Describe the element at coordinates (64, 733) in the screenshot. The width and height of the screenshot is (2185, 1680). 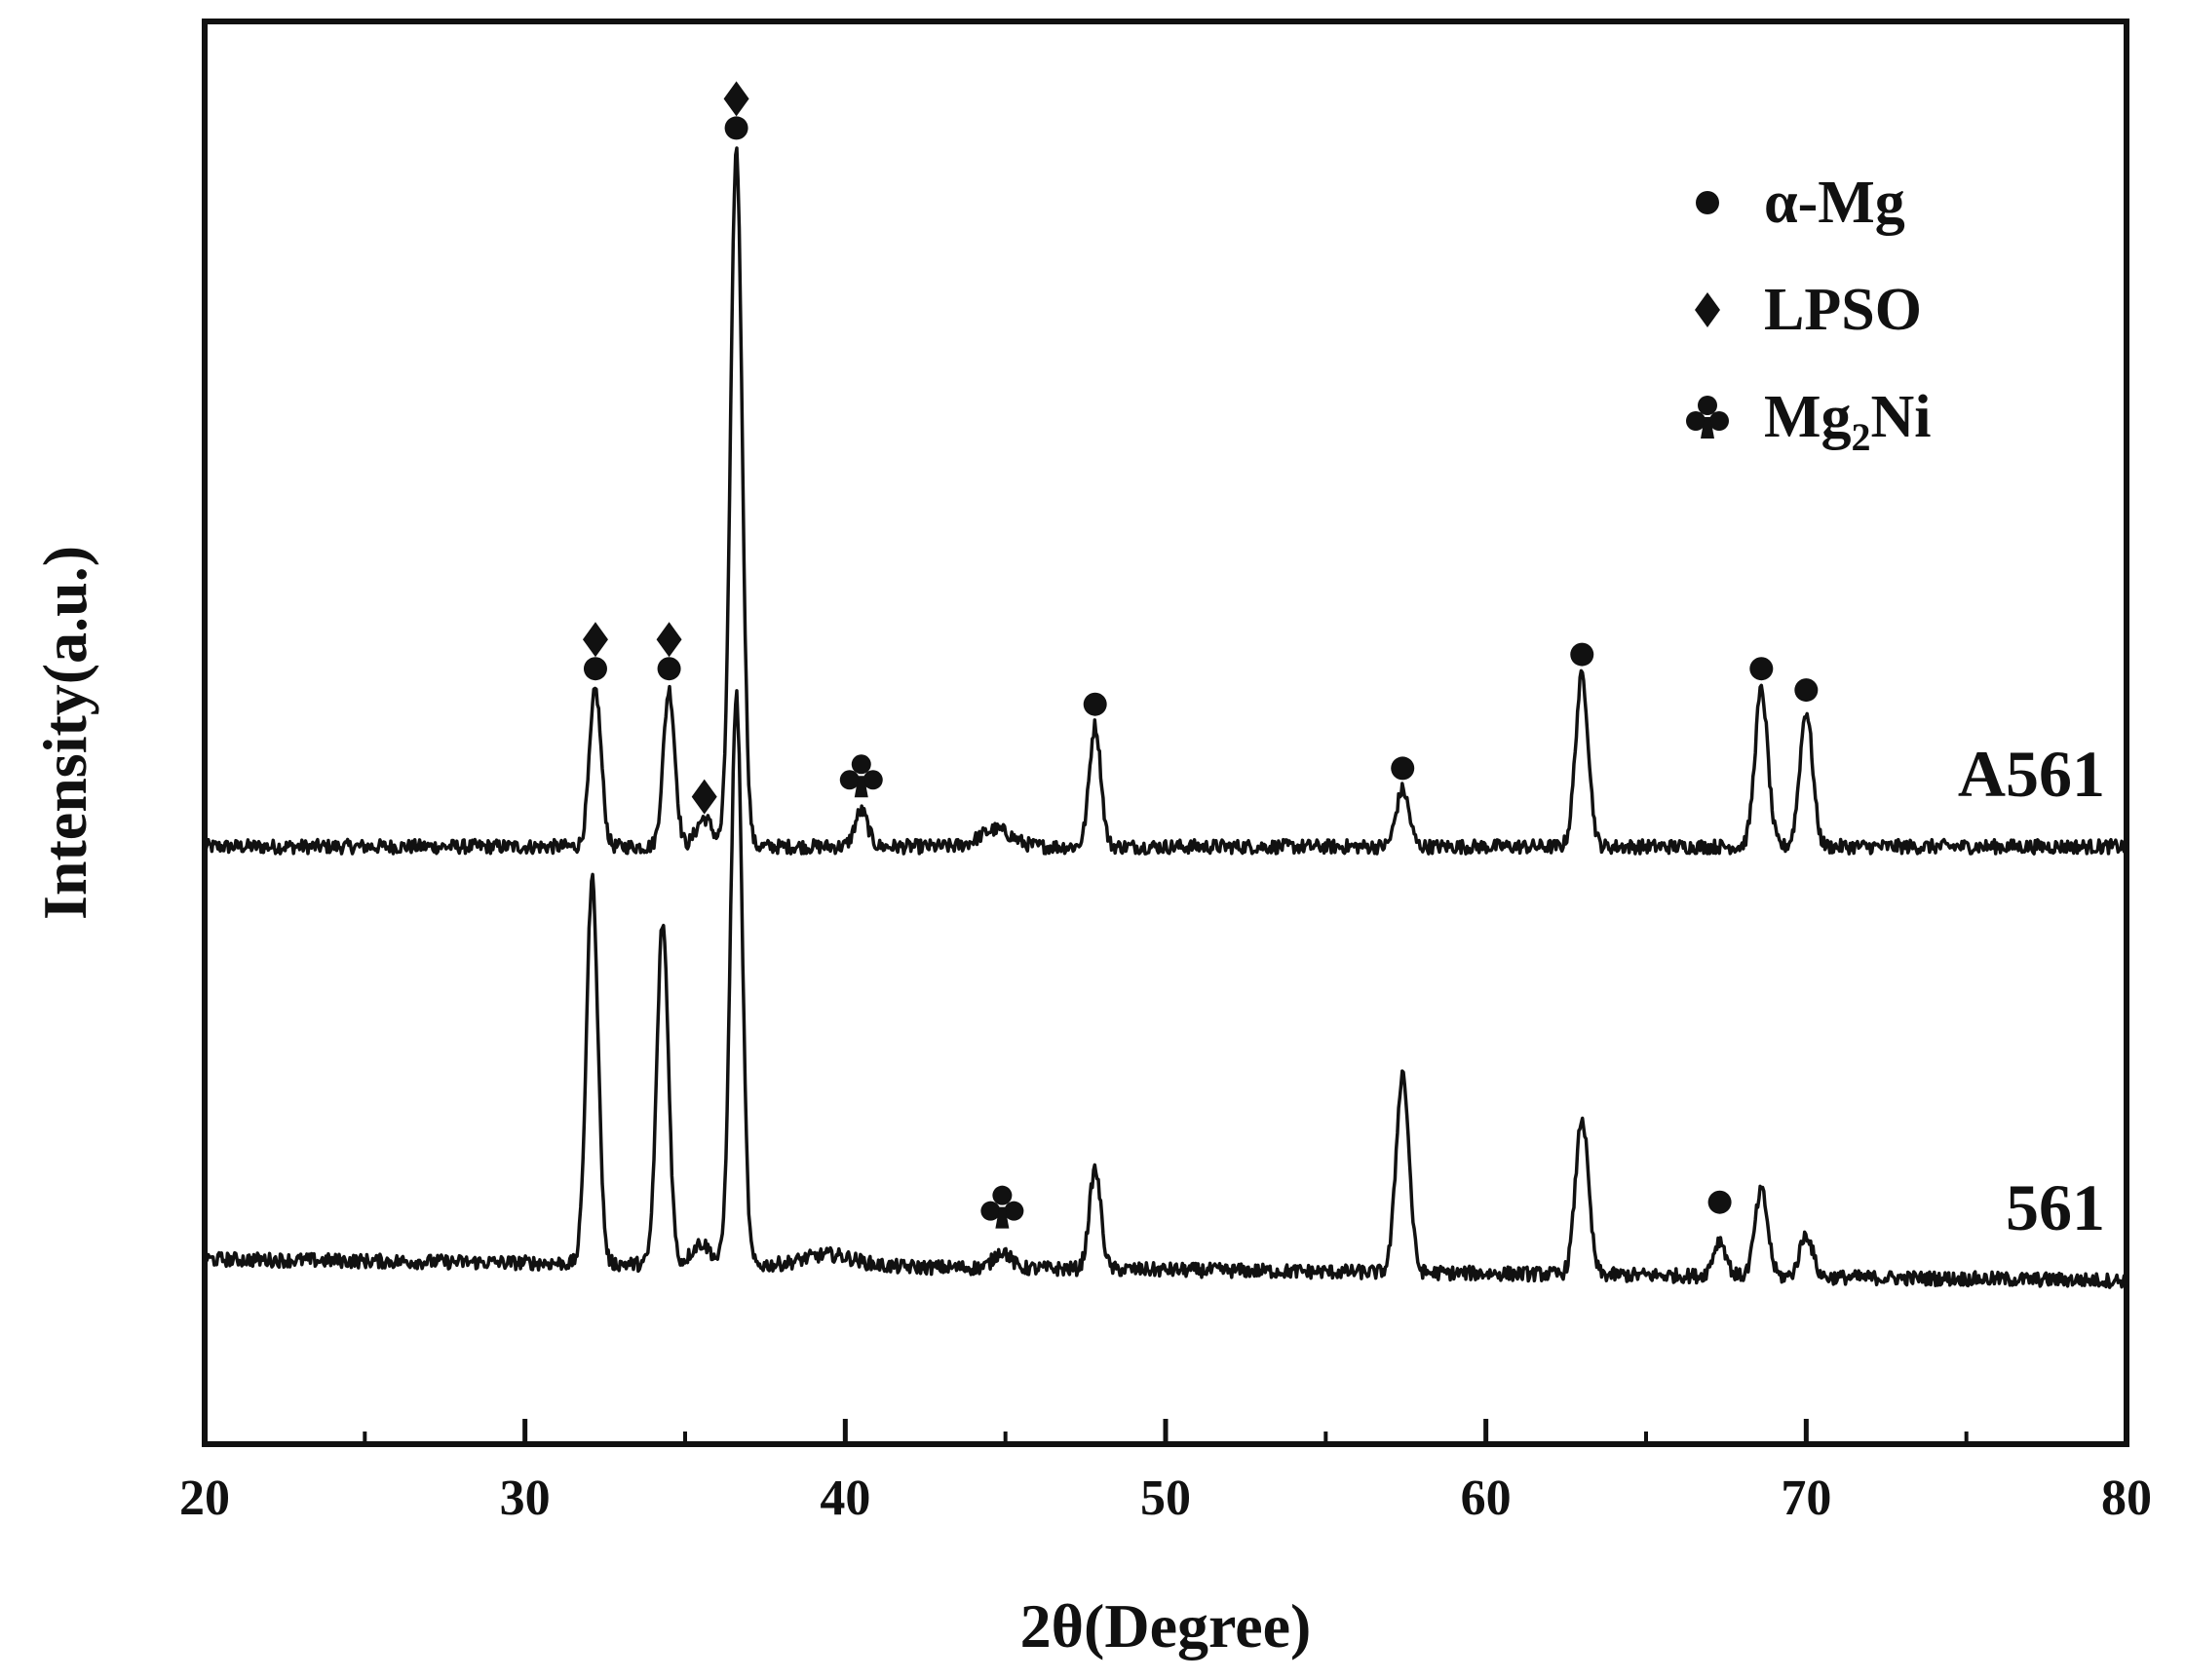
I see `y-axis-title: Intensity(a.u.)` at that location.